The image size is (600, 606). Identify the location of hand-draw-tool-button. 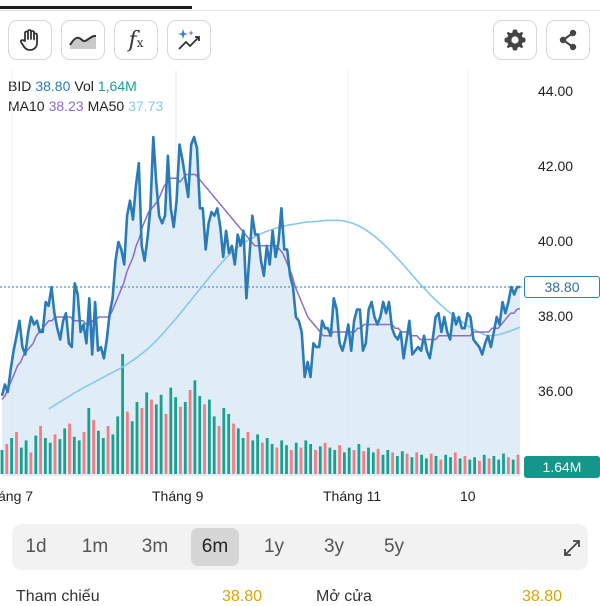
(30, 40).